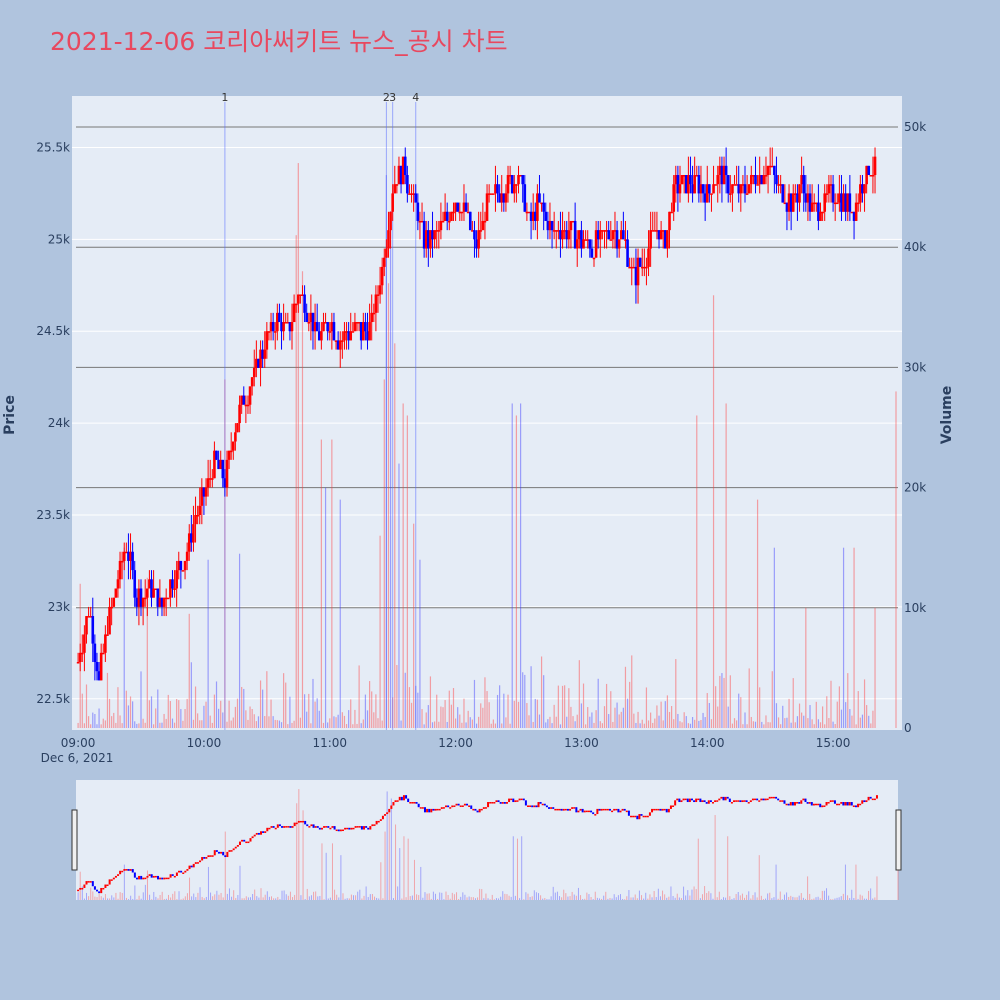 This screenshot has height=1000, width=1000. What do you see at coordinates (74, 840) in the screenshot?
I see `range-slider-handle-left` at bounding box center [74, 840].